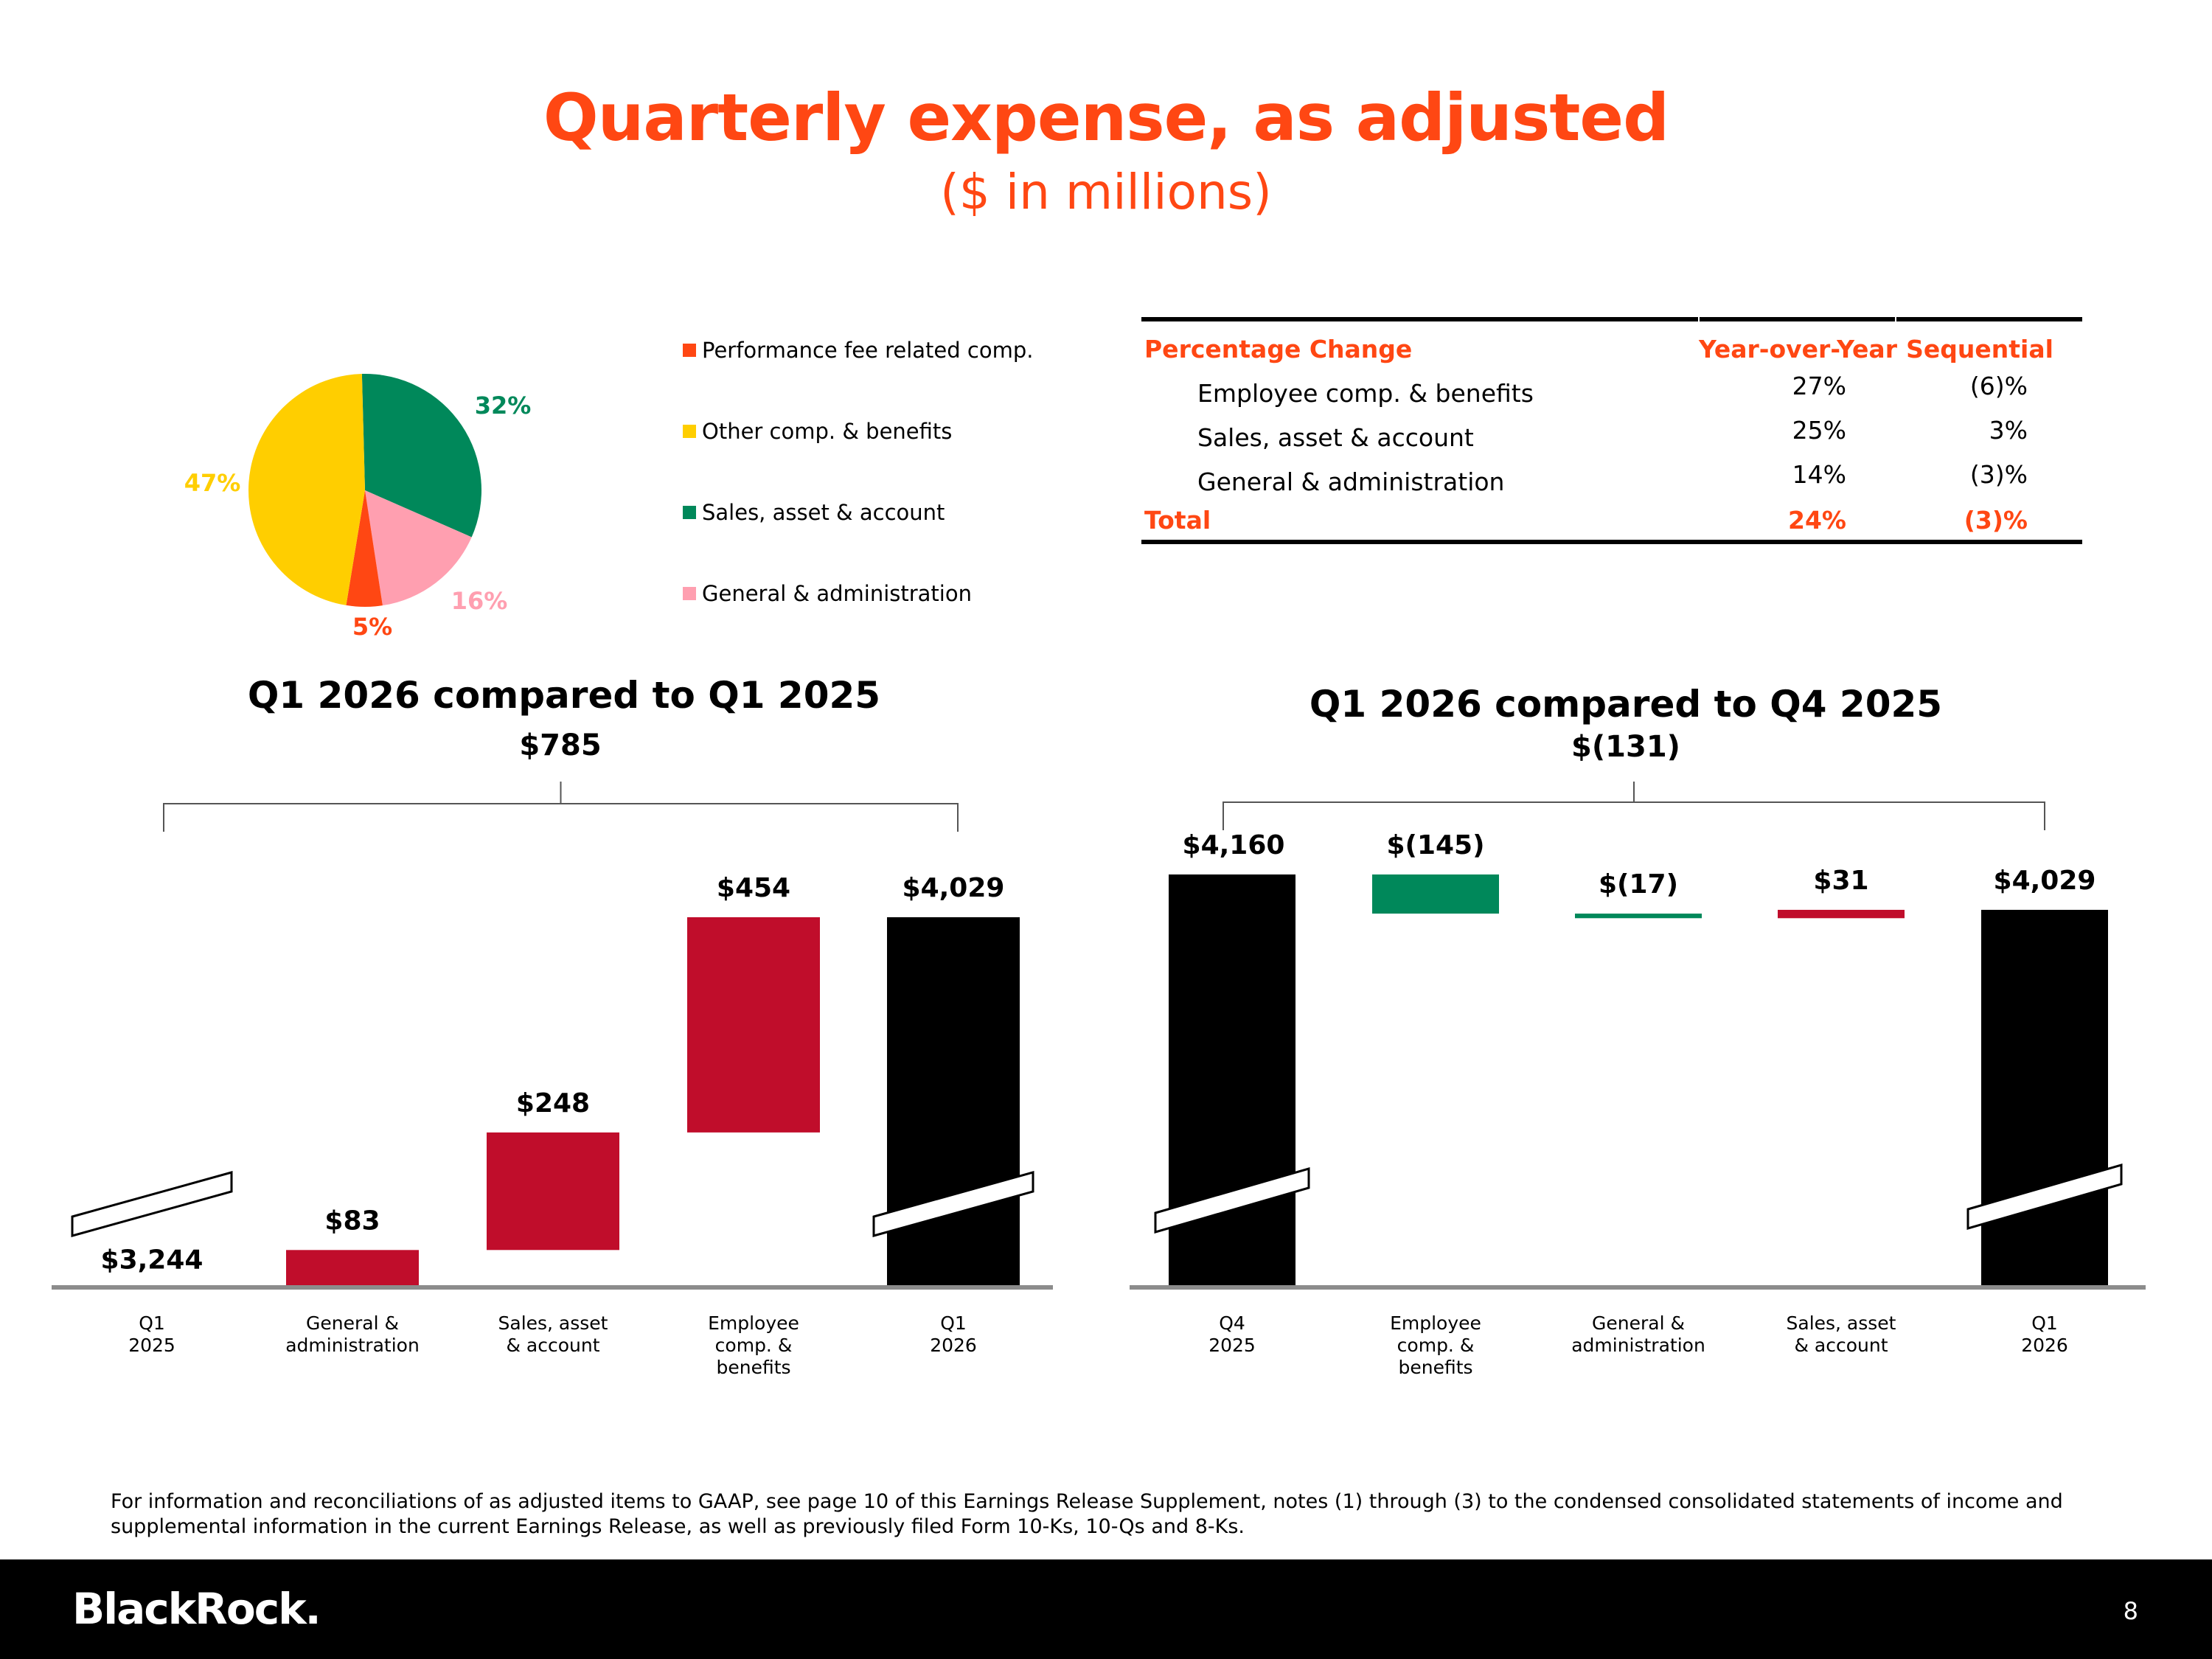 The height and width of the screenshot is (1659, 2212). What do you see at coordinates (1979, 349) in the screenshot?
I see `table-header-sequential: Sequential` at bounding box center [1979, 349].